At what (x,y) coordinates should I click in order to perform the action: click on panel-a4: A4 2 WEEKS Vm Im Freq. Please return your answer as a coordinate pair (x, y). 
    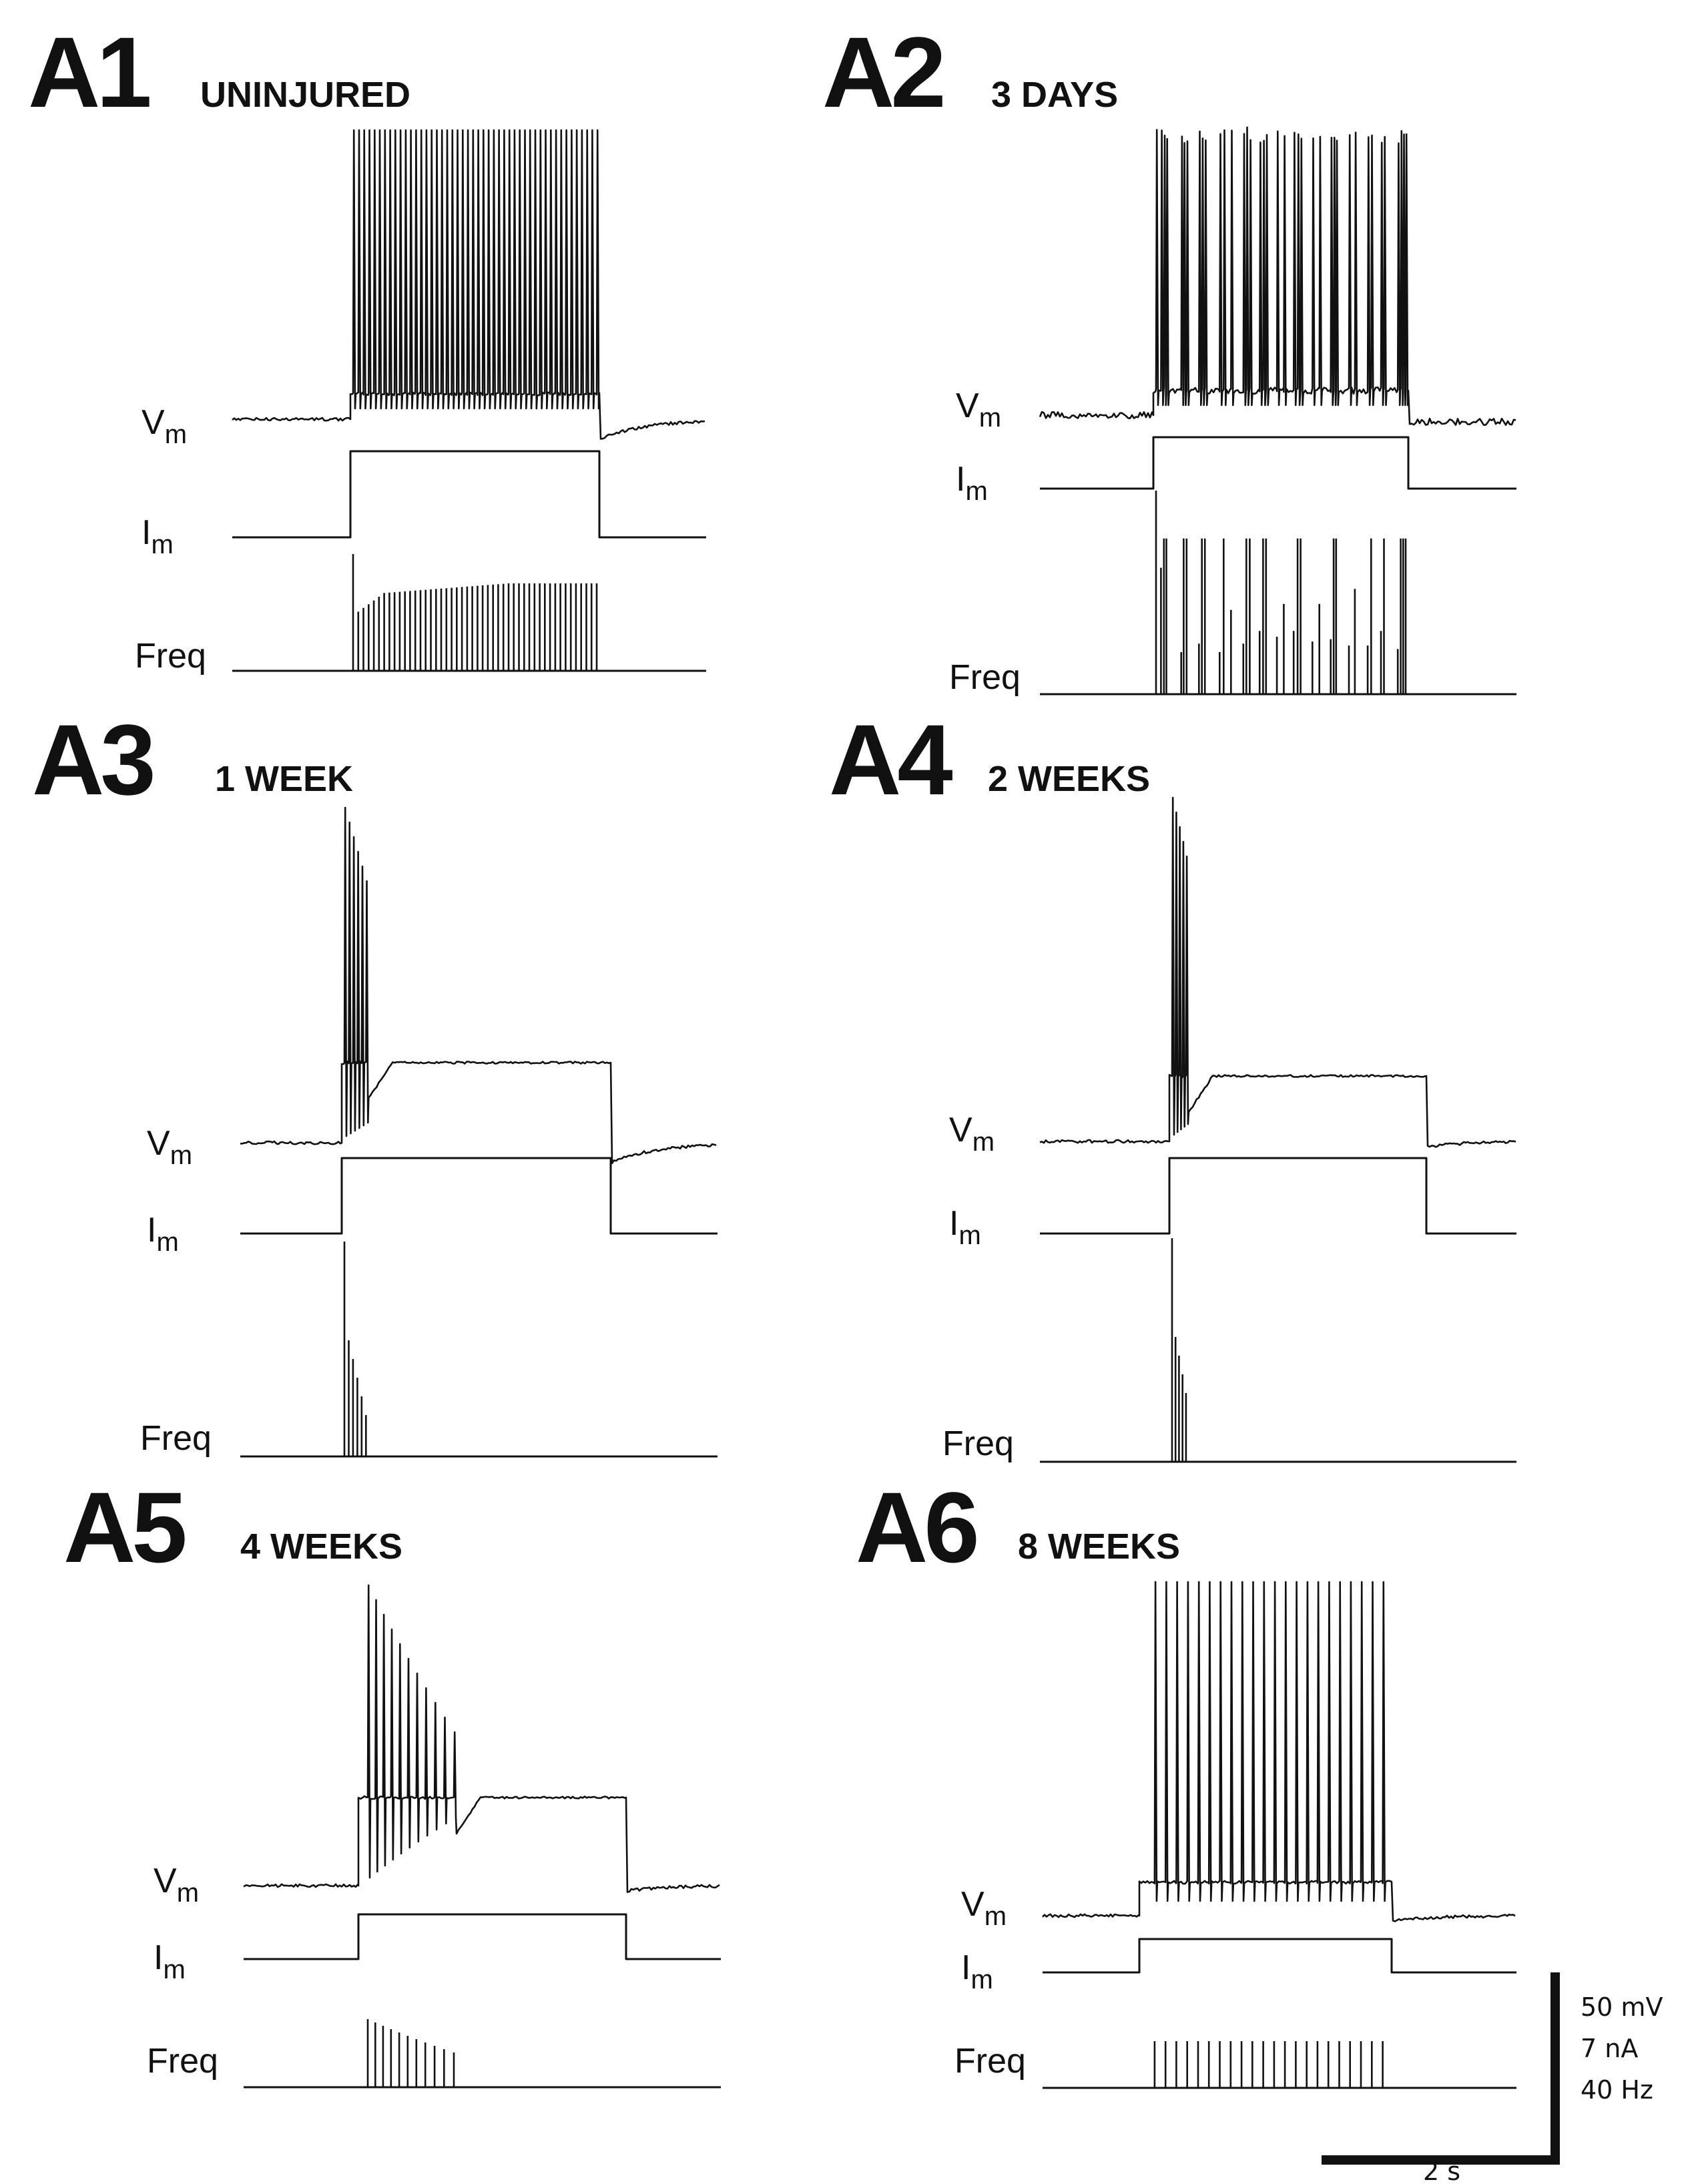
    Looking at the image, I should click on (1172, 1083).